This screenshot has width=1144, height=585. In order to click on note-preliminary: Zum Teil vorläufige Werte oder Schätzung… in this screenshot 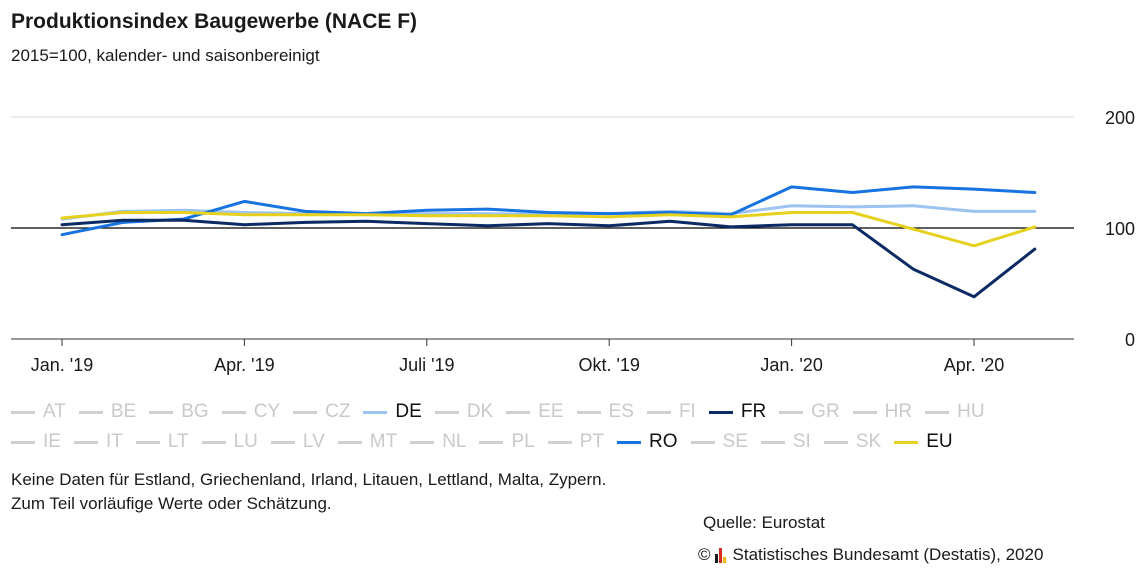, I will do `click(171, 503)`.